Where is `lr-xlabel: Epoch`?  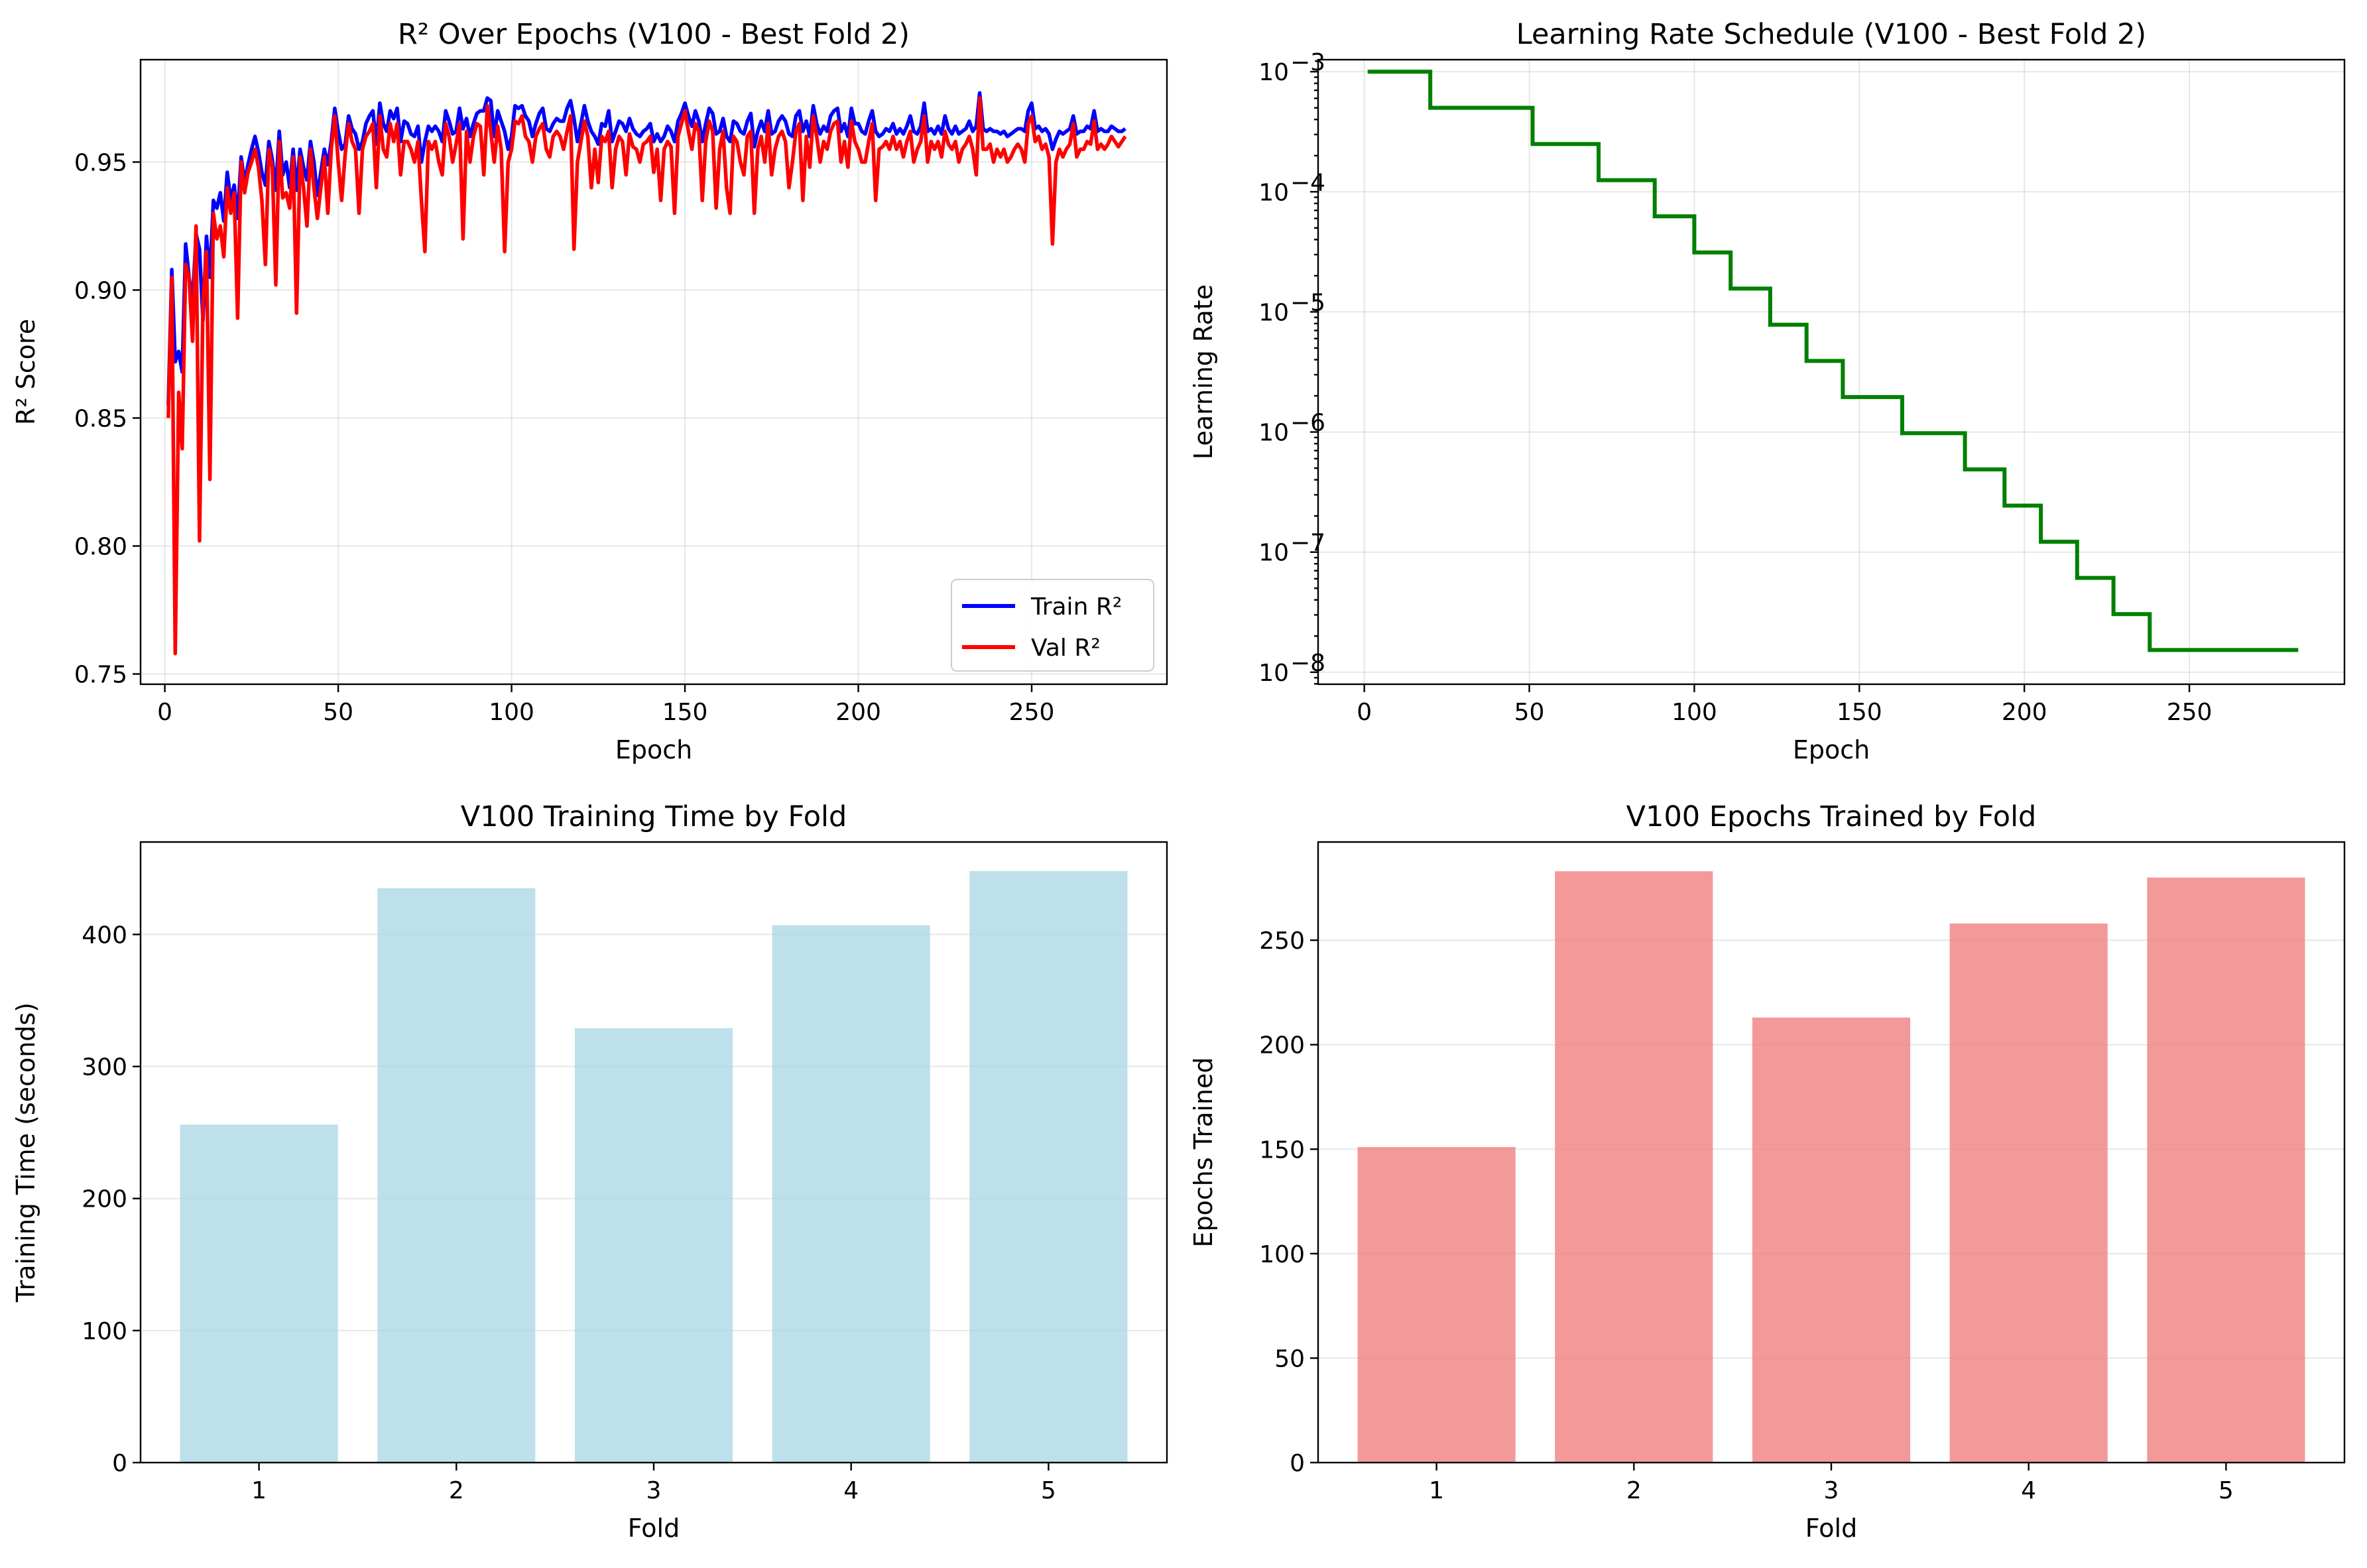
lr-xlabel: Epoch is located at coordinates (1831, 749).